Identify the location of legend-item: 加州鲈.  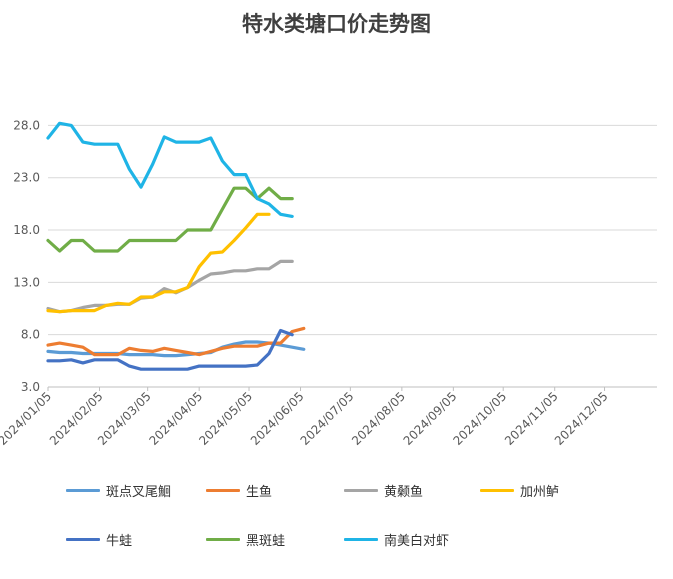
(519, 490).